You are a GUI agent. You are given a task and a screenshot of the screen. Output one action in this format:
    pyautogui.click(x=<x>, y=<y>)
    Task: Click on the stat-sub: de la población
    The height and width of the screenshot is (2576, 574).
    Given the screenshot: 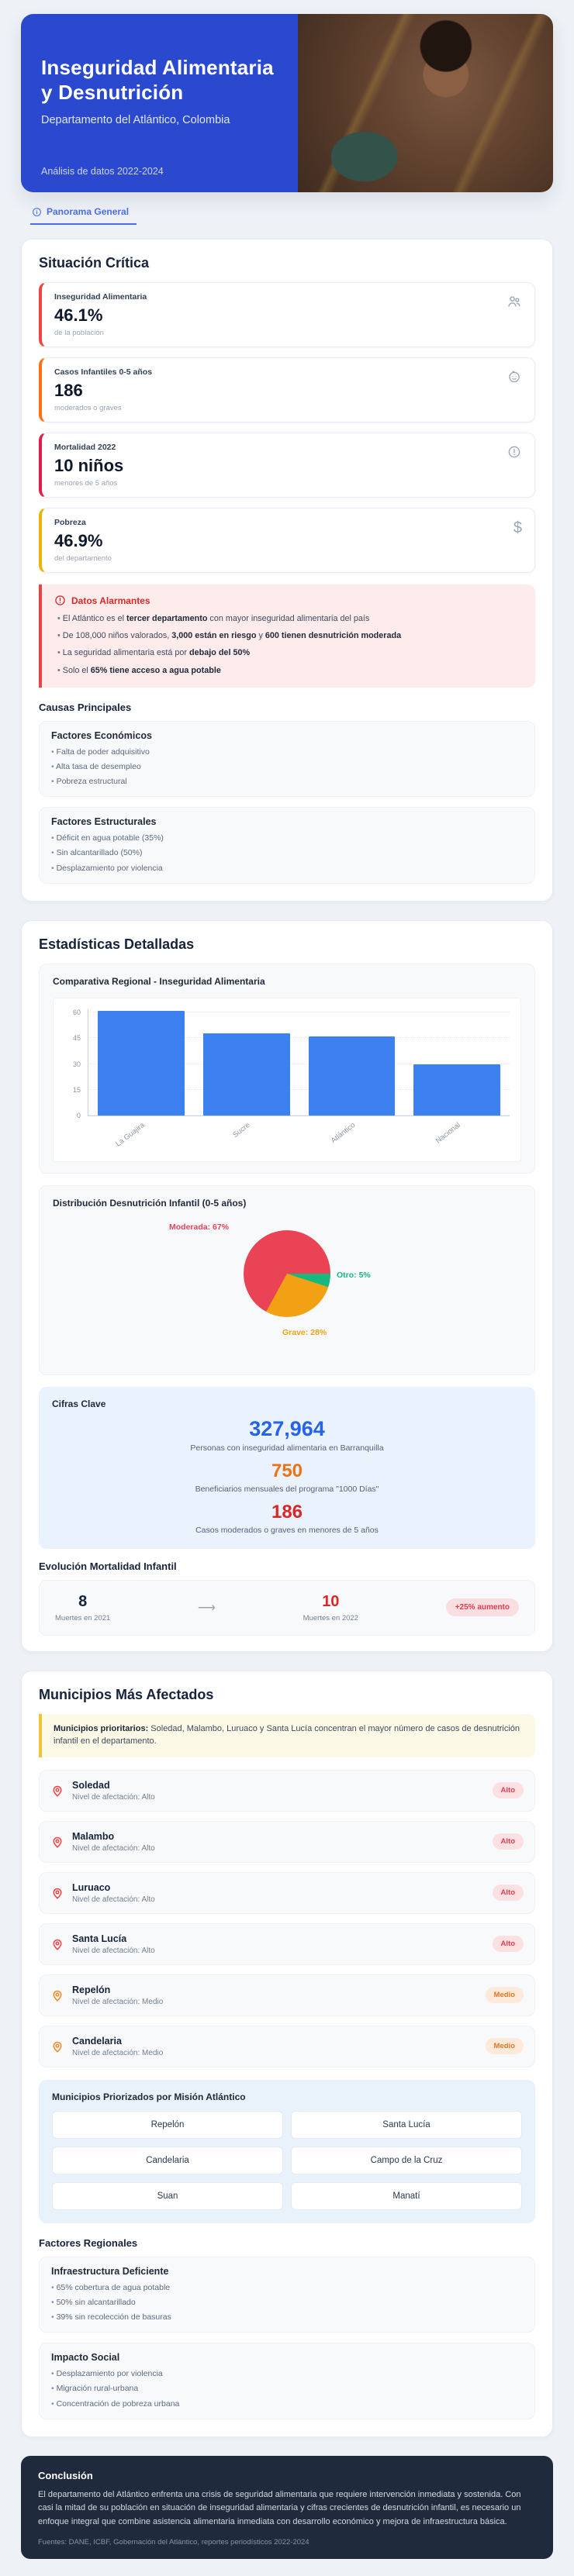 What is the action you would take?
    pyautogui.click(x=79, y=333)
    